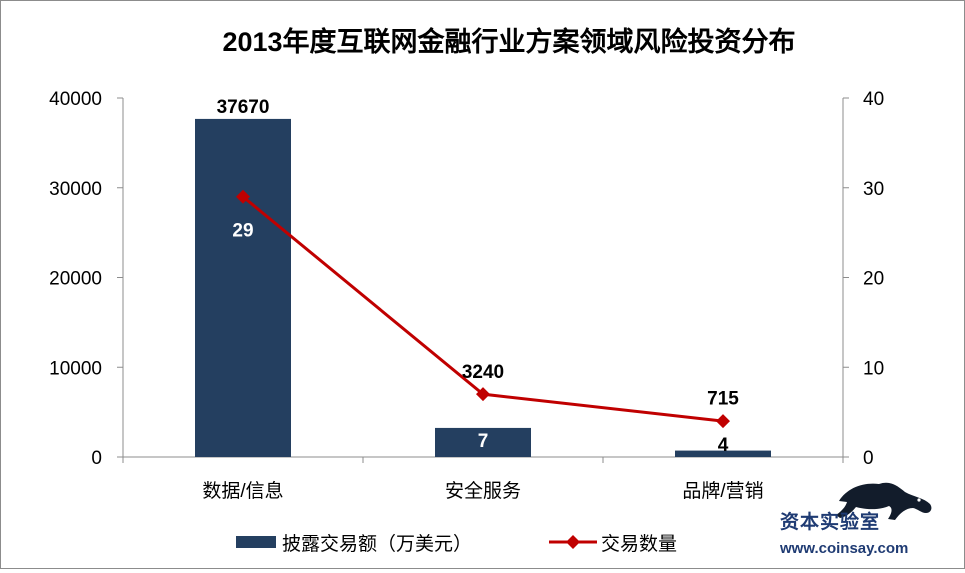 The image size is (965, 573). Describe the element at coordinates (573, 542) in the screenshot. I see `legend-line-marker` at that location.